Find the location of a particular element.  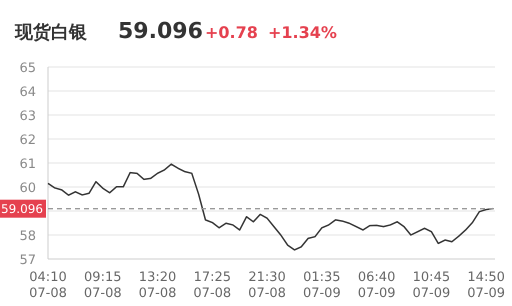

text: +0.78 is located at coordinates (231, 32).